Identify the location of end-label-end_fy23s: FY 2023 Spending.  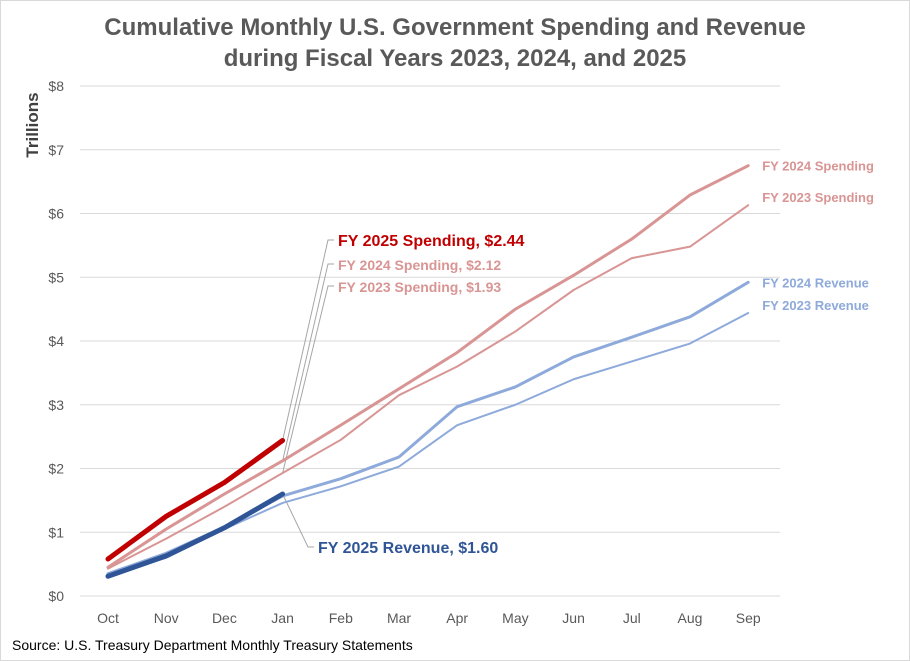
(818, 197).